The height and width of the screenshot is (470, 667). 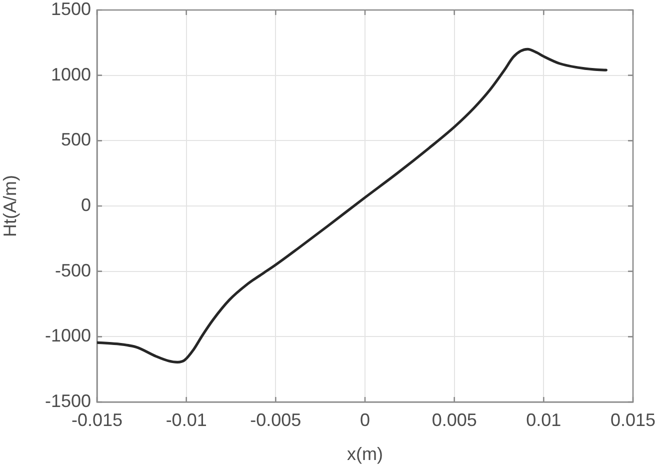 I want to click on y-tick-label: 0, so click(x=85, y=204).